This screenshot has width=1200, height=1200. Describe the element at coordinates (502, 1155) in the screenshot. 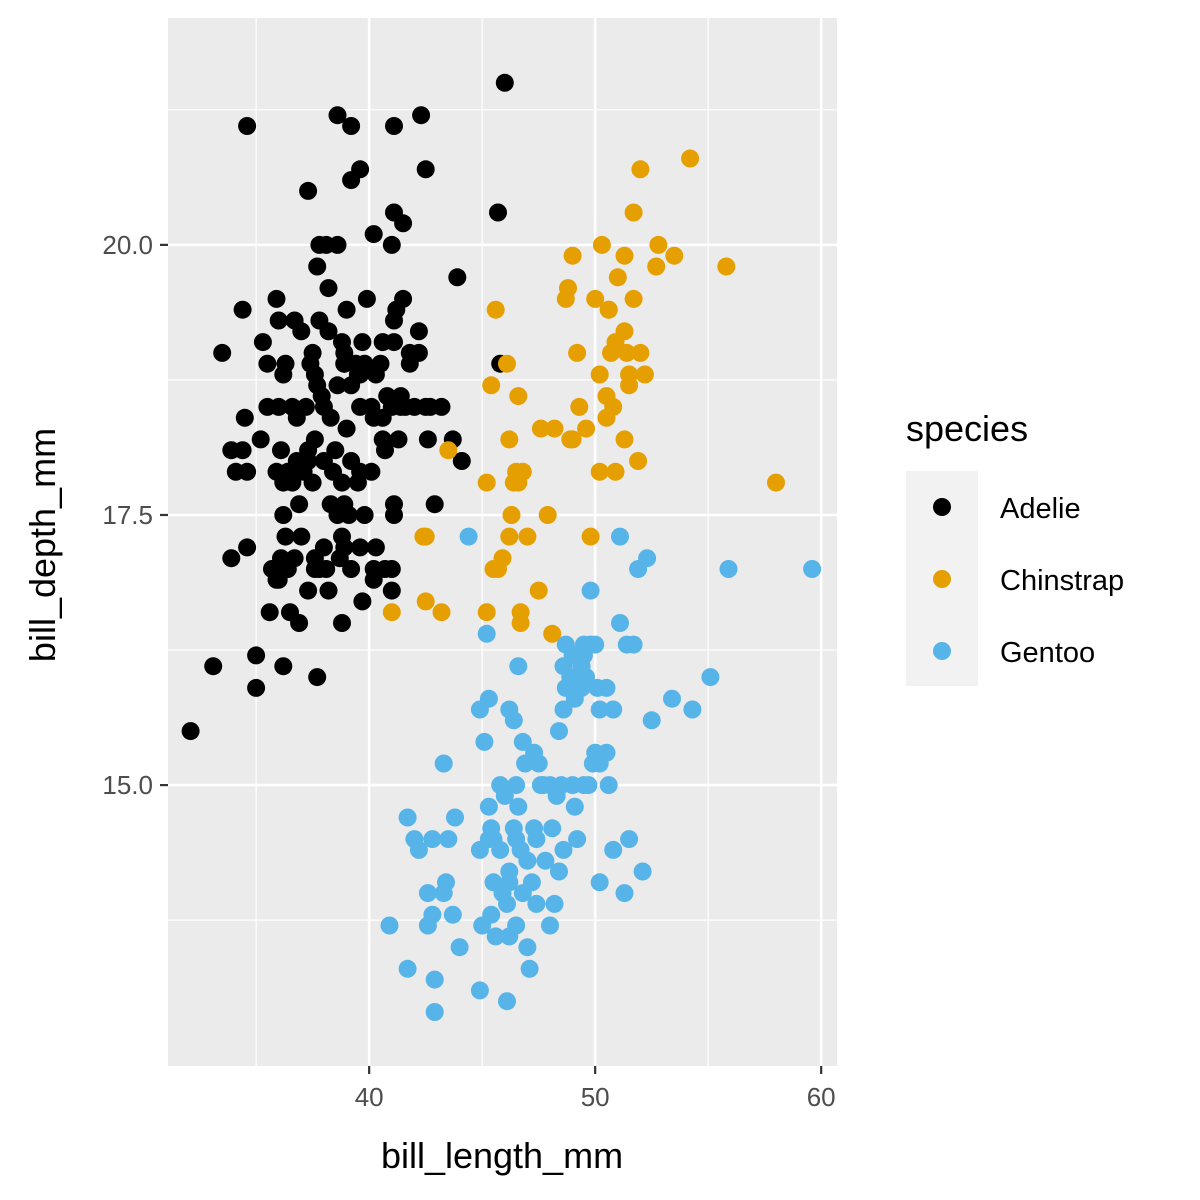

I see `x-axis-title: bill_length_mm` at that location.